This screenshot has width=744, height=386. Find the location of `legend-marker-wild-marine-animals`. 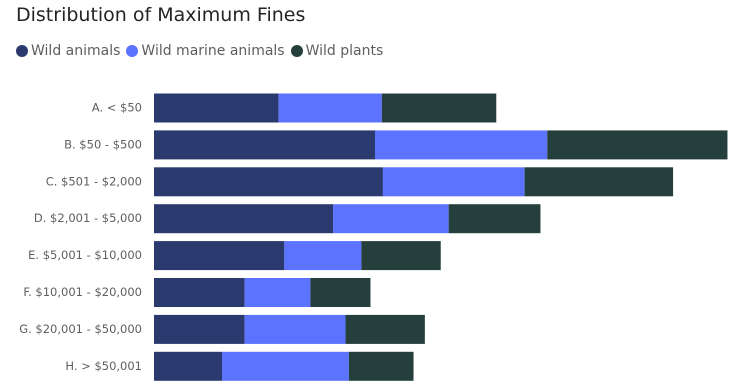

legend-marker-wild-marine-animals is located at coordinates (132, 51).